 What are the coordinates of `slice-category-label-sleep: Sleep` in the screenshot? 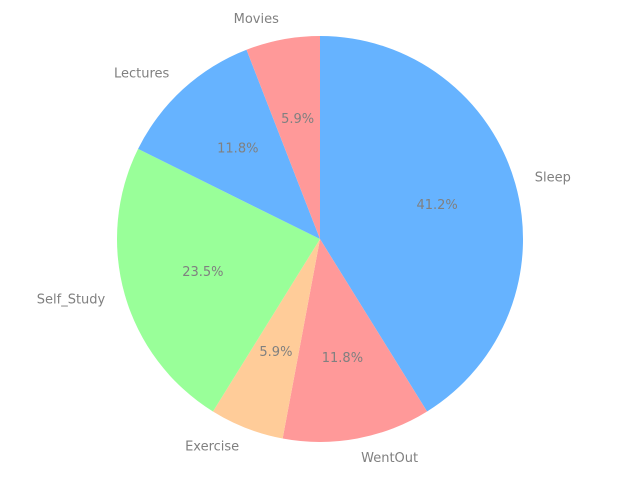 It's located at (553, 177).